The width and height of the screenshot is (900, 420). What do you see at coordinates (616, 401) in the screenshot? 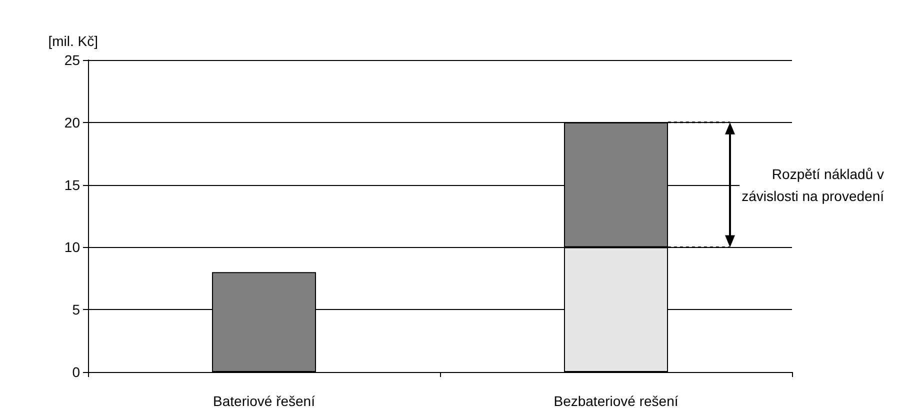
I see `x-tick-label: Bezbateriové rešení` at bounding box center [616, 401].